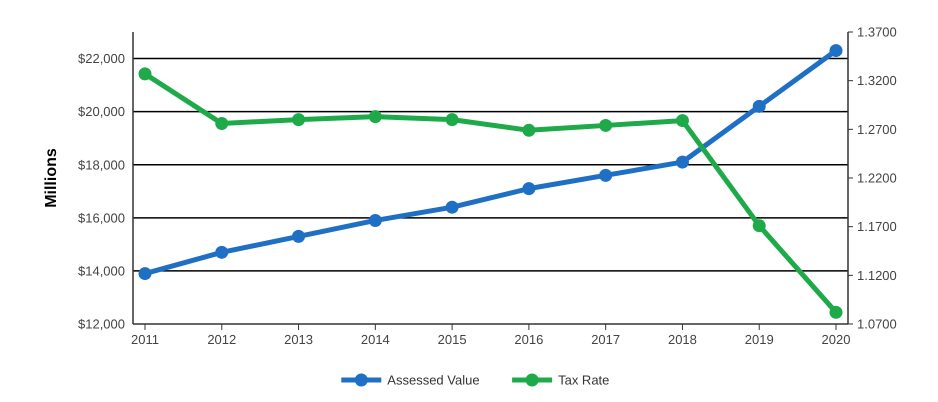  I want to click on y2-tick-label: 1.2700, so click(877, 129).